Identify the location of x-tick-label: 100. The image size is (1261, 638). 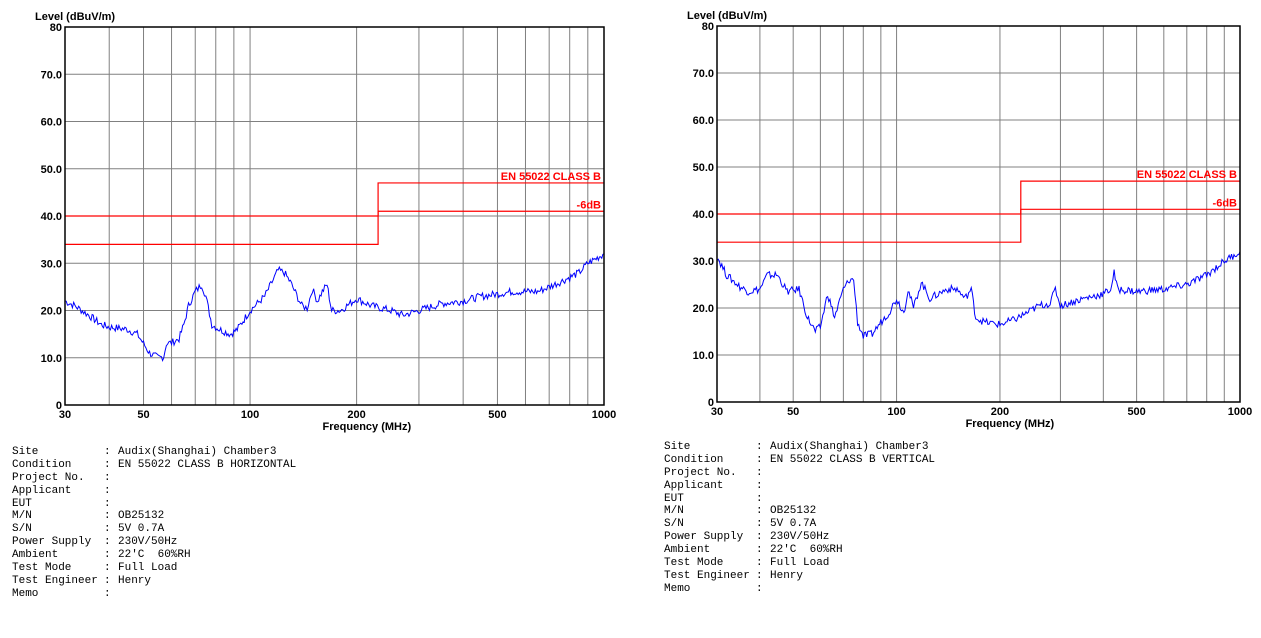
(896, 412).